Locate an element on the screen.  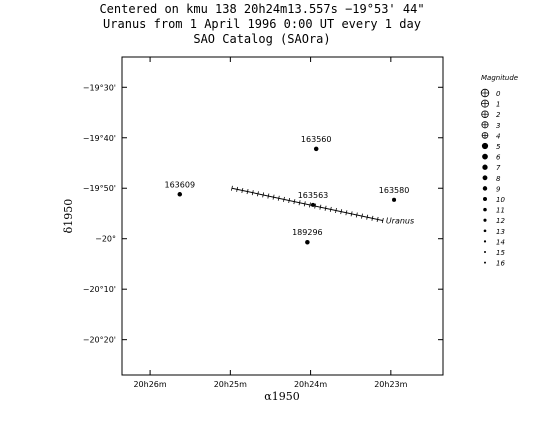
star-label: 163609 is located at coordinates (180, 184).